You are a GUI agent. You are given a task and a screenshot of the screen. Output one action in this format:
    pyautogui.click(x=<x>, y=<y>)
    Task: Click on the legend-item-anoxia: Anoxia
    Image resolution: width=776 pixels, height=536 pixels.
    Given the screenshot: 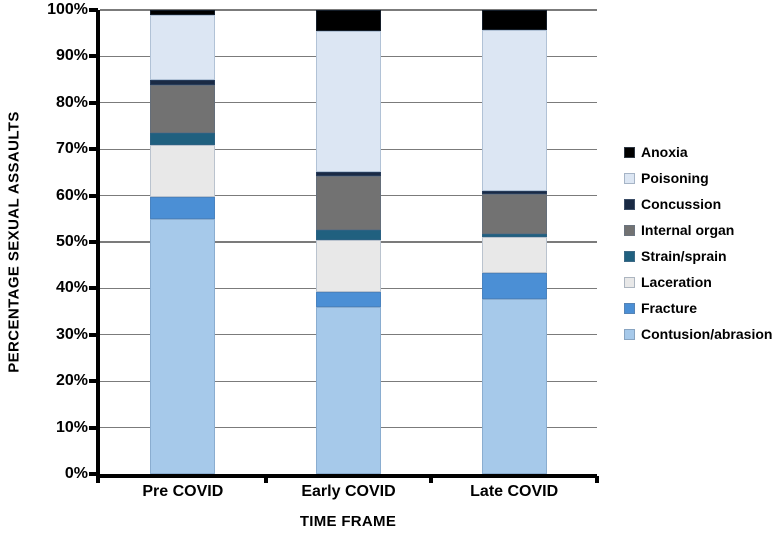 What is the action you would take?
    pyautogui.click(x=698, y=152)
    